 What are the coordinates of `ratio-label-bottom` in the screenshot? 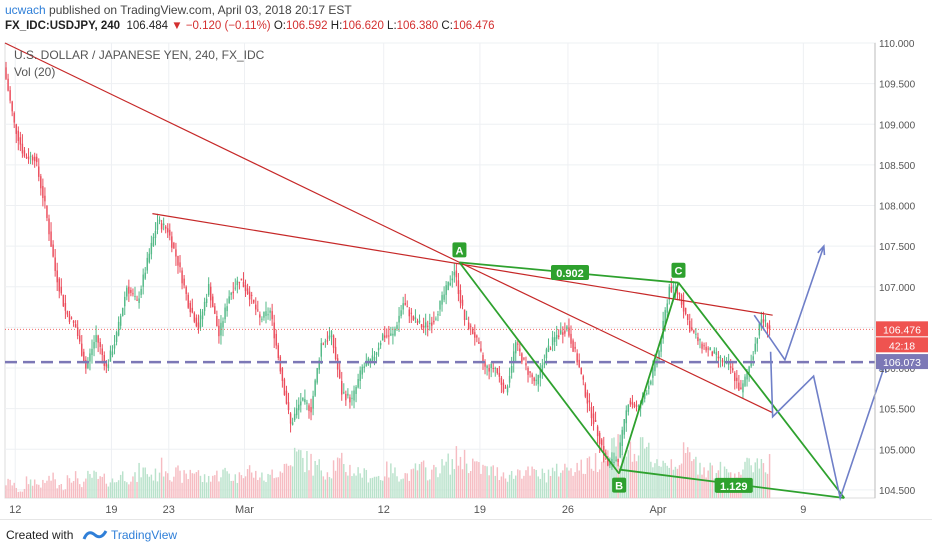 It's located at (733, 485).